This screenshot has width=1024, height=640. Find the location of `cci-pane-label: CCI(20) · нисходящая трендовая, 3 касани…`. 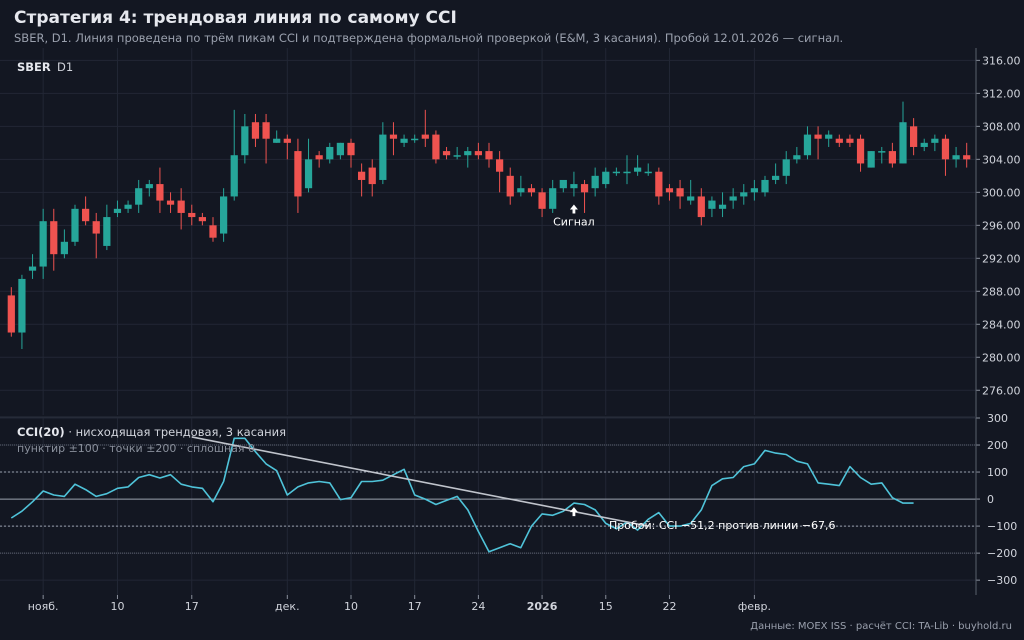

cci-pane-label: CCI(20) · нисходящая трендовая, 3 касани… is located at coordinates (151, 432).